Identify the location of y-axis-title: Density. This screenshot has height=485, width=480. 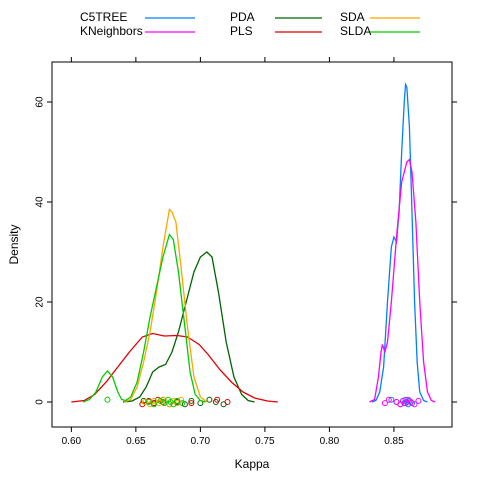
(14, 244).